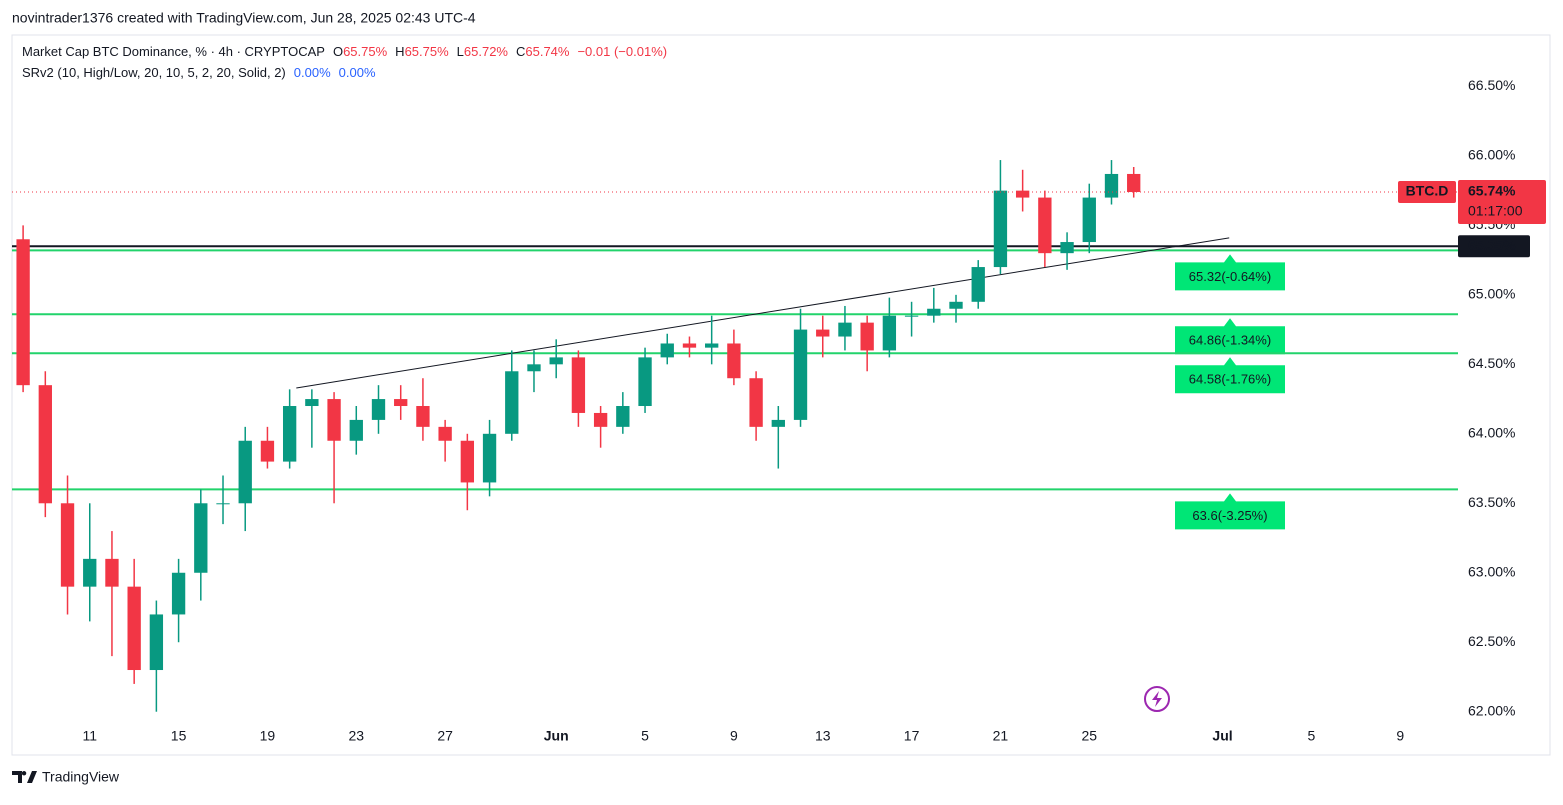 The image size is (1563, 805). I want to click on y-tick-label: 66.50%, so click(1491, 85).